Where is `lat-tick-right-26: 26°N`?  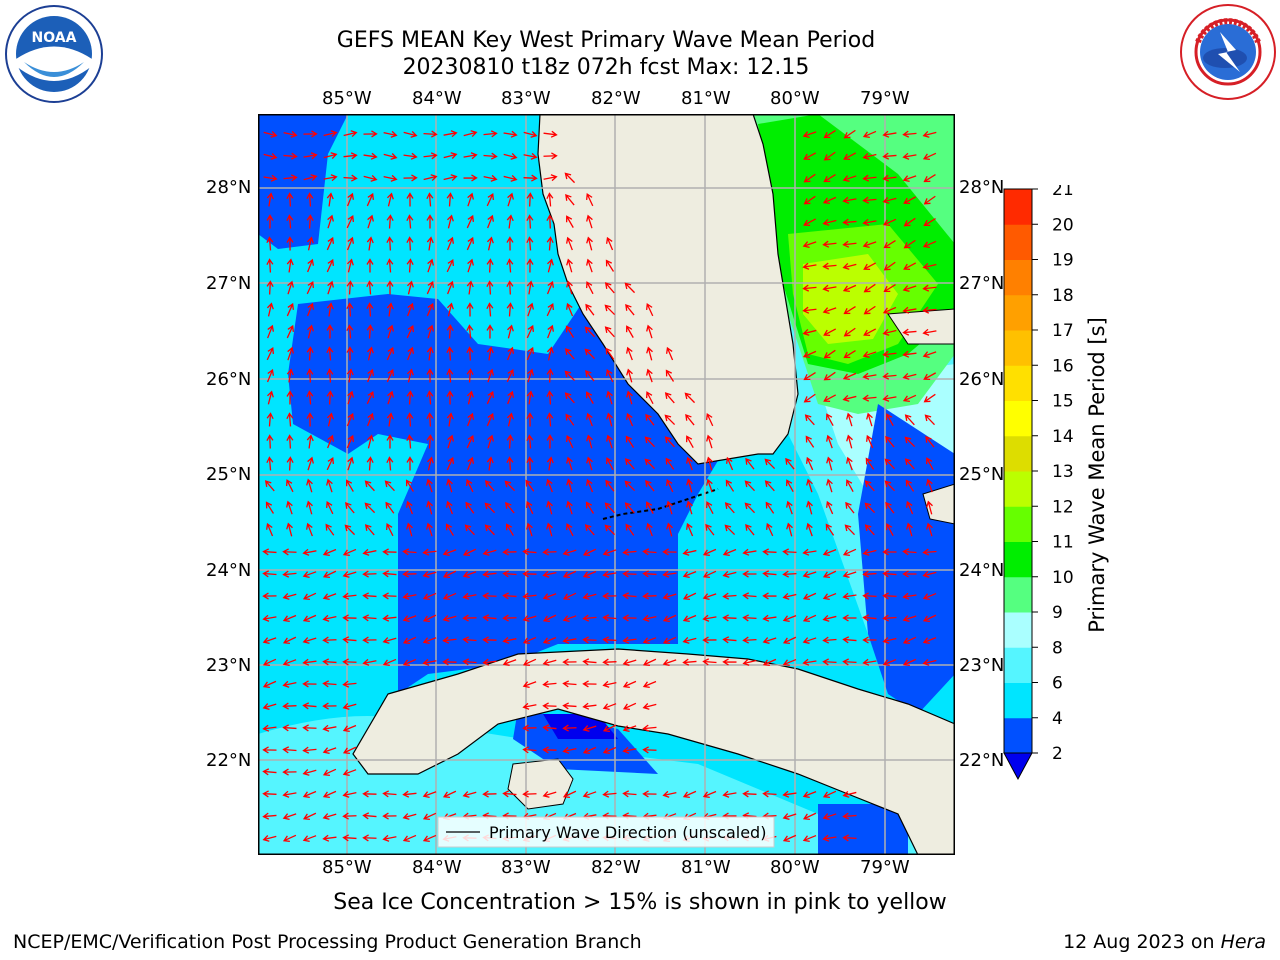 lat-tick-right-26: 26°N is located at coordinates (982, 379).